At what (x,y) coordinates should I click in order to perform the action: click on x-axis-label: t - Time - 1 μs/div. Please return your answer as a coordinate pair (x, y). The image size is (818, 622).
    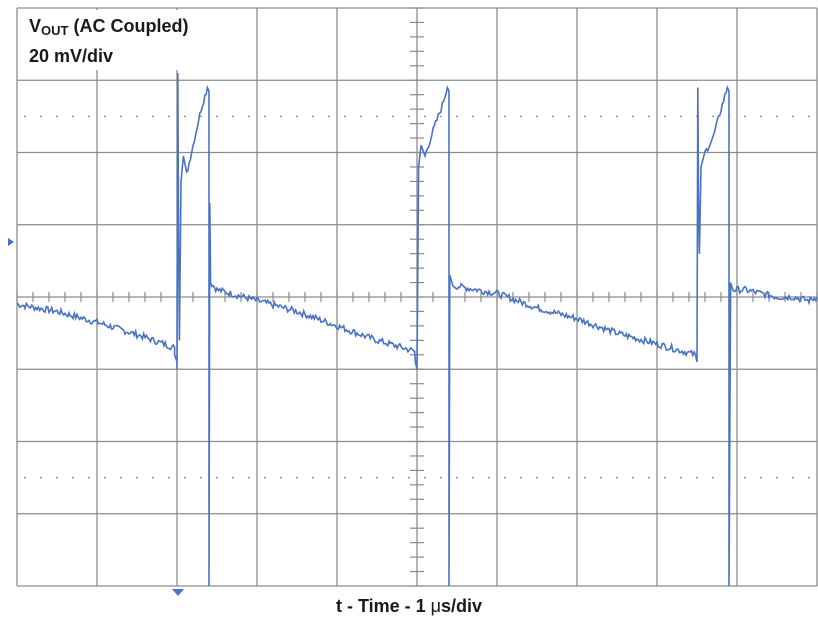
    Looking at the image, I should click on (409, 606).